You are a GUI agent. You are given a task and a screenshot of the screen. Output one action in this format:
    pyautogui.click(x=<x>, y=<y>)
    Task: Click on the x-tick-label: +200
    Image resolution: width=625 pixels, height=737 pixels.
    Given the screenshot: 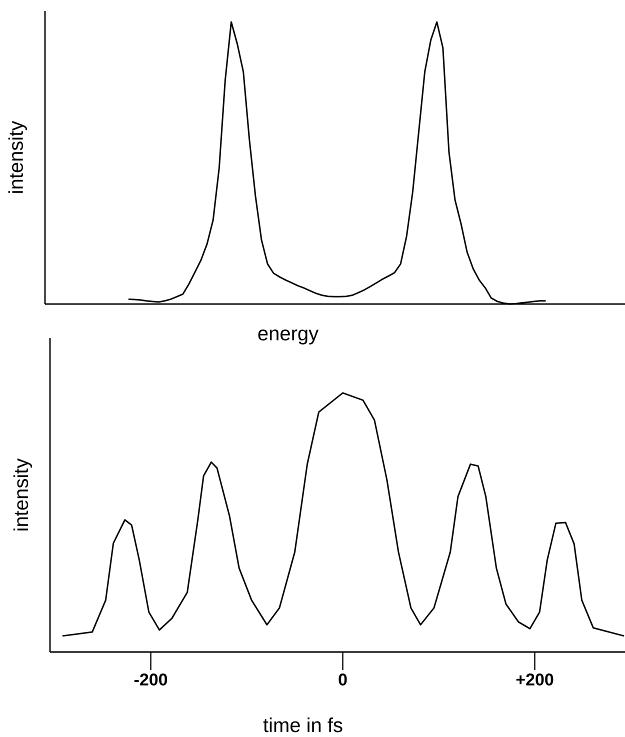 What is the action you would take?
    pyautogui.click(x=535, y=680)
    